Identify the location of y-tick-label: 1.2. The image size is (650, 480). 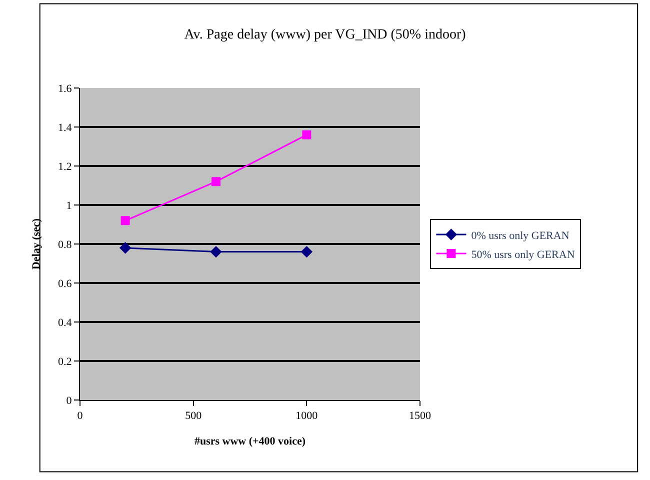
(65, 166).